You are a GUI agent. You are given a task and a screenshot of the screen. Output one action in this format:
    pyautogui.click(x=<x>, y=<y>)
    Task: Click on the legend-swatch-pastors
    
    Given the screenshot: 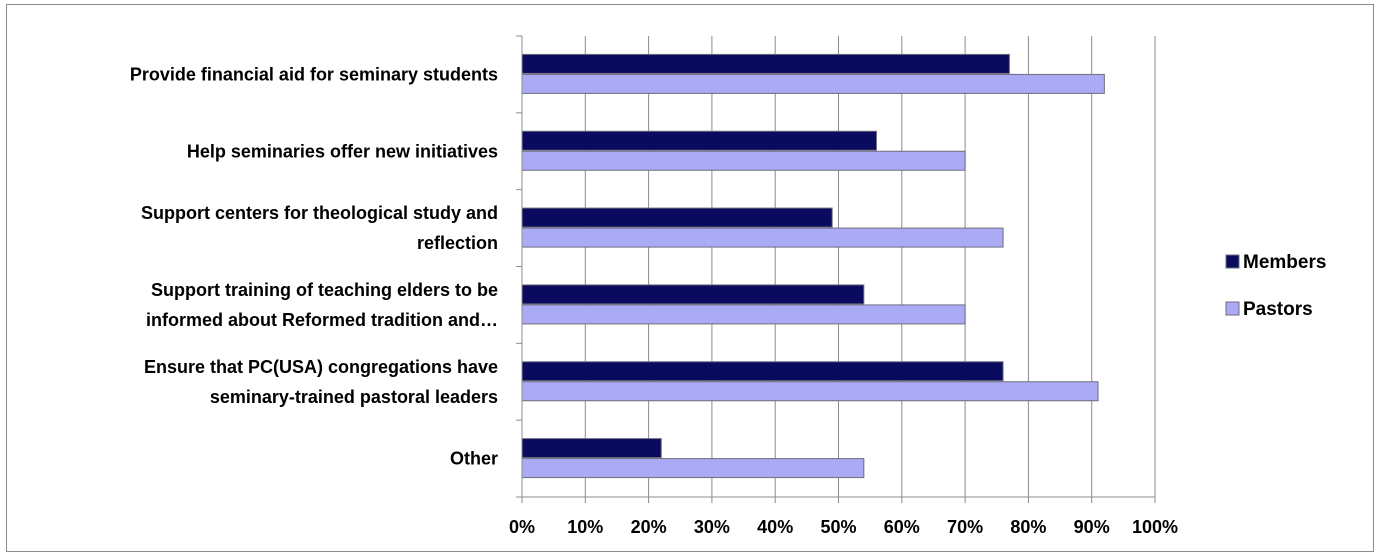 What is the action you would take?
    pyautogui.click(x=1232, y=308)
    